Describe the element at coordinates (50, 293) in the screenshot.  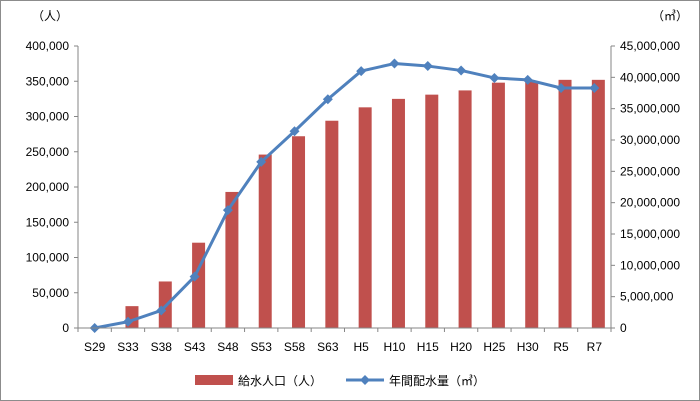
I see `left-tick-label: 50,000` at that location.